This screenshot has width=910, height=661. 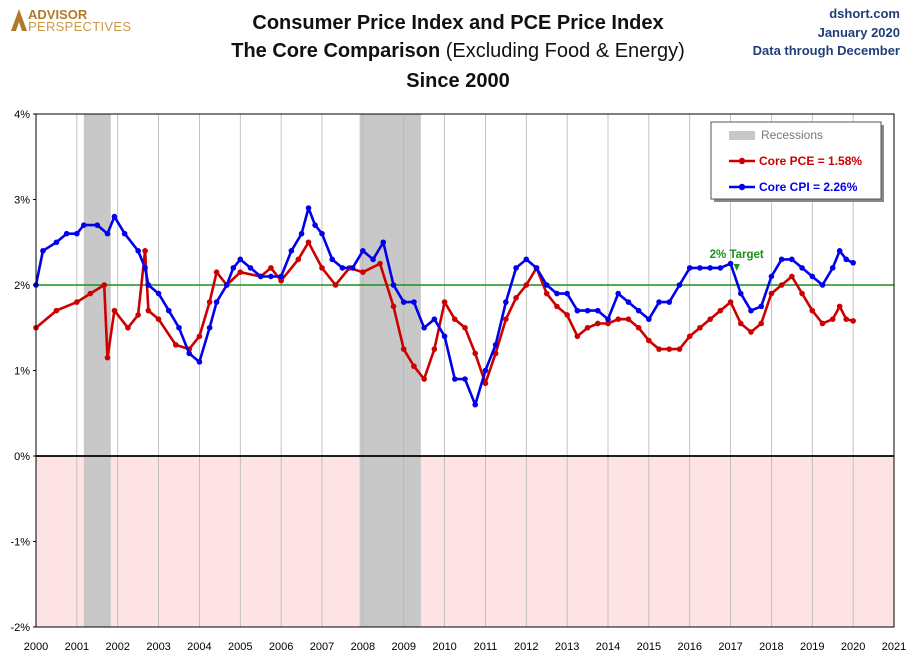 What do you see at coordinates (742, 161) in the screenshot?
I see `legend-pce-marker` at bounding box center [742, 161].